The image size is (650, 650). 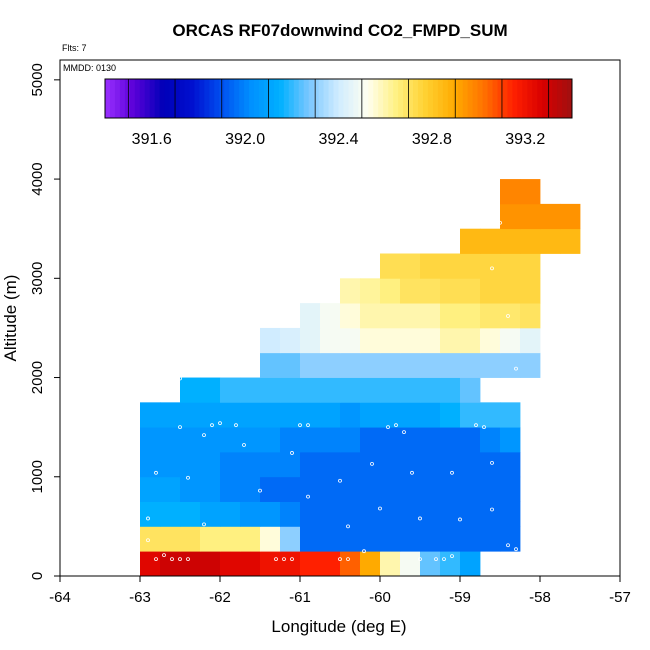 What do you see at coordinates (74, 48) in the screenshot?
I see `flights-label: Flts: 7` at bounding box center [74, 48].